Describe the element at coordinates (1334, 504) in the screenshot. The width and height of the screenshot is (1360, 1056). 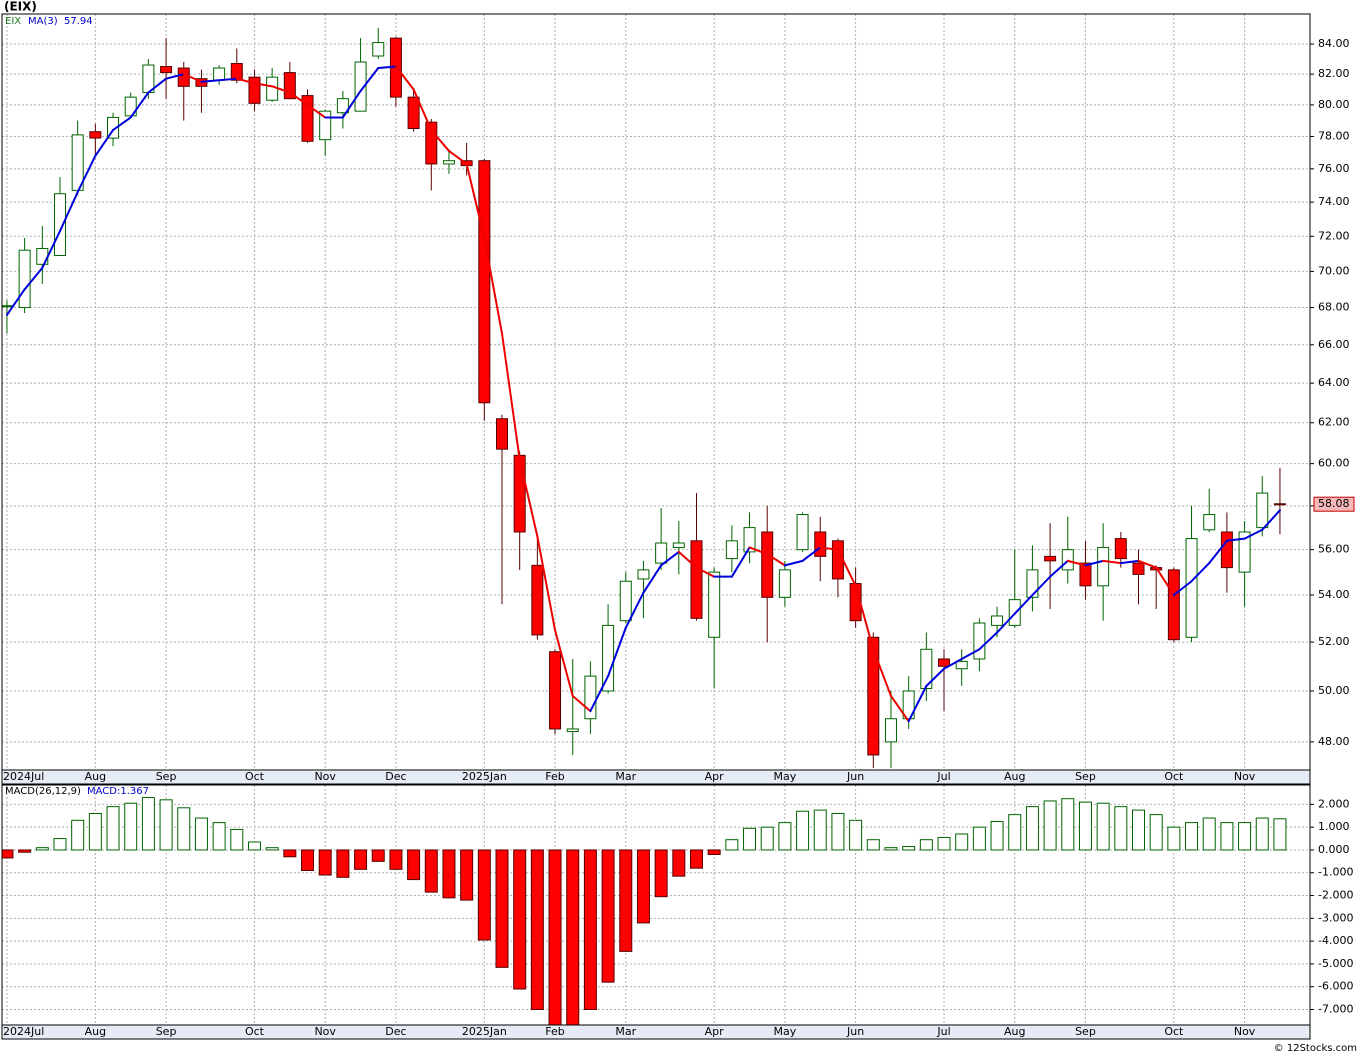
I see `last-price-box` at that location.